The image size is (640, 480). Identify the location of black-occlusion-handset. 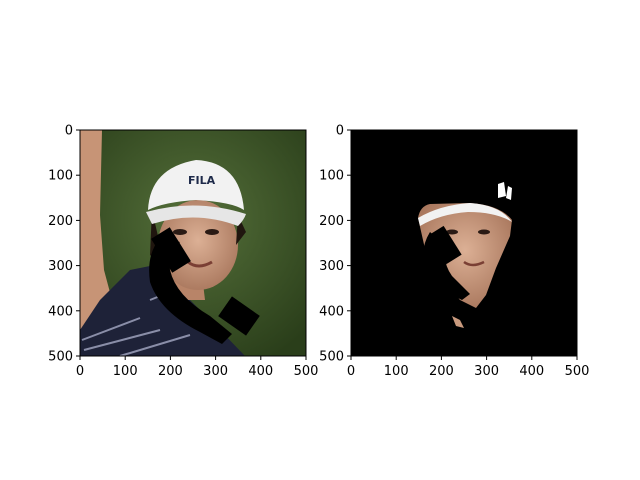
(190, 291).